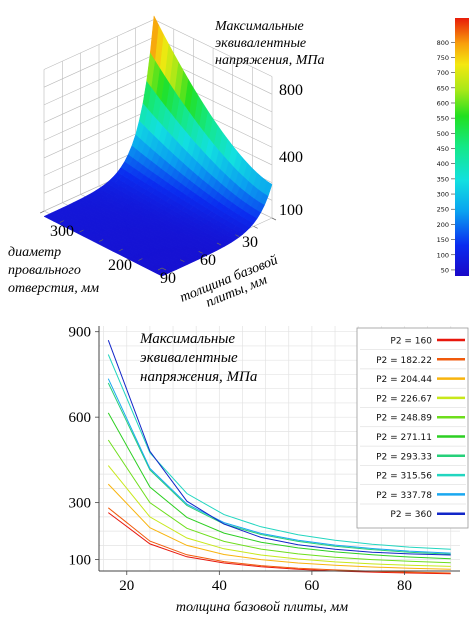 The width and height of the screenshot is (475, 619). Describe the element at coordinates (53, 288) in the screenshot. I see `y3d-label-line-3: отверстия, мм` at that location.